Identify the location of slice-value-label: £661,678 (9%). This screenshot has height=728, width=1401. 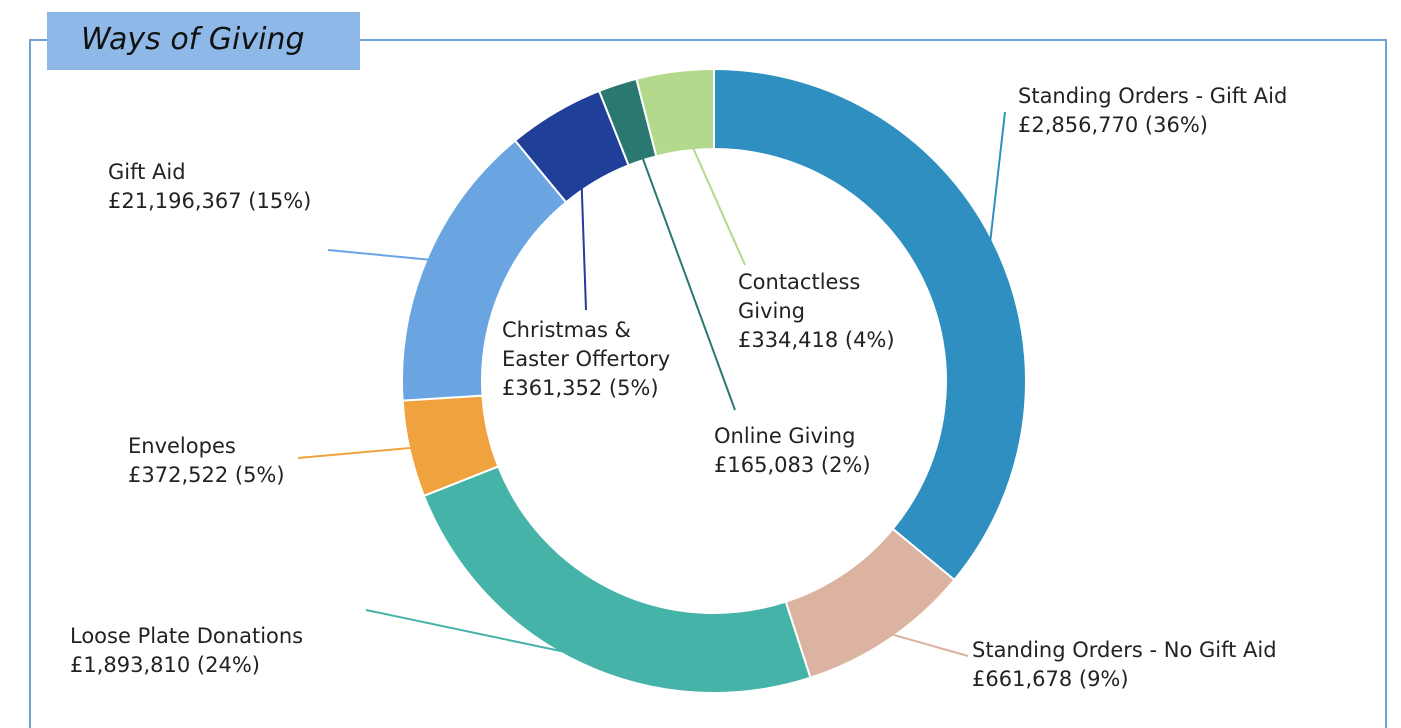
(1050, 679).